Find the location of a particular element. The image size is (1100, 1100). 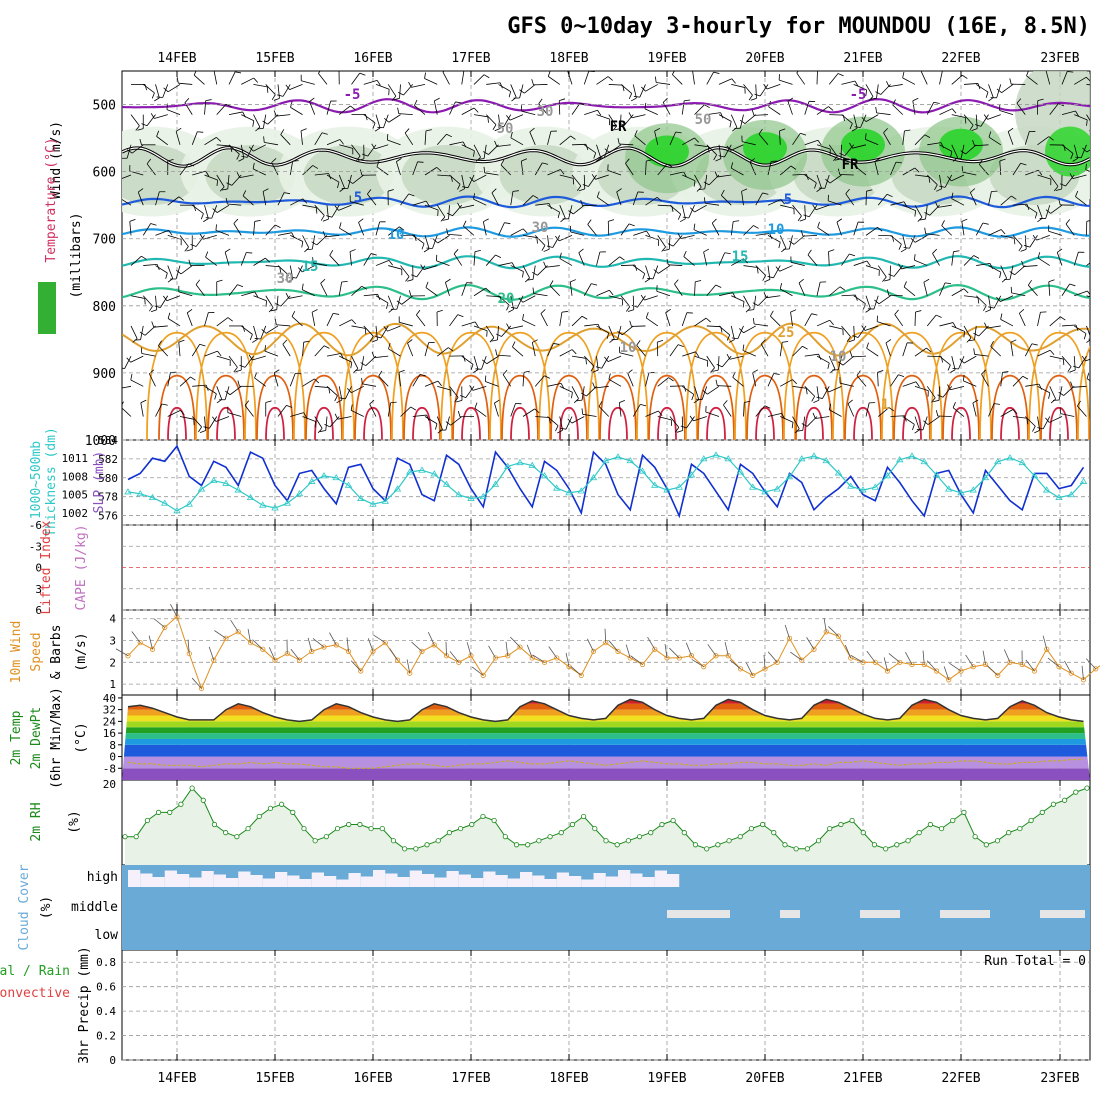

wind10m-axis-label: 10m Wind is located at coordinates (16, 652).